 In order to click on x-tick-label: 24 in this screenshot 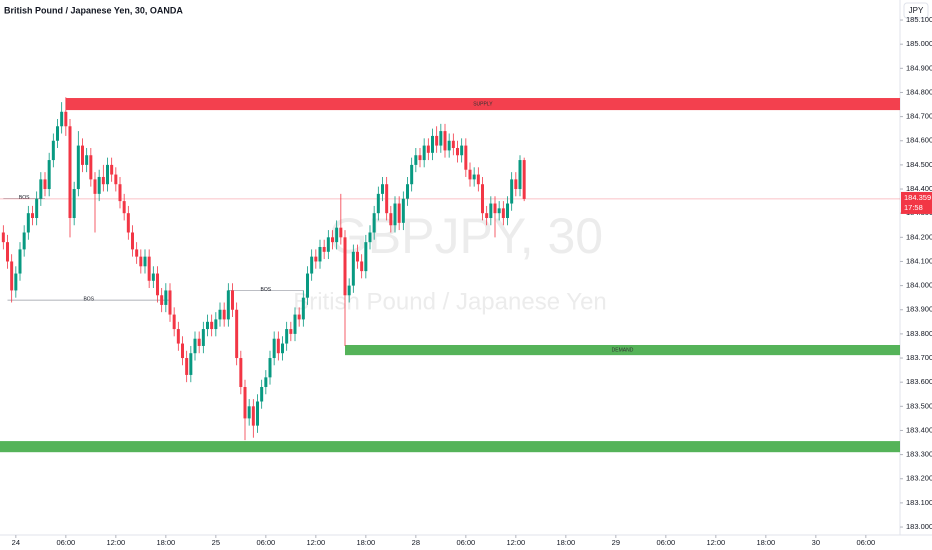, I will do `click(16, 542)`.